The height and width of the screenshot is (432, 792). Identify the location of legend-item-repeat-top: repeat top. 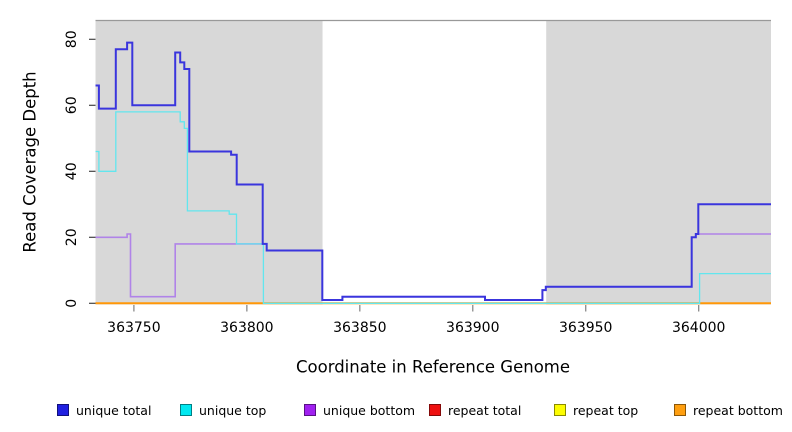
(596, 410).